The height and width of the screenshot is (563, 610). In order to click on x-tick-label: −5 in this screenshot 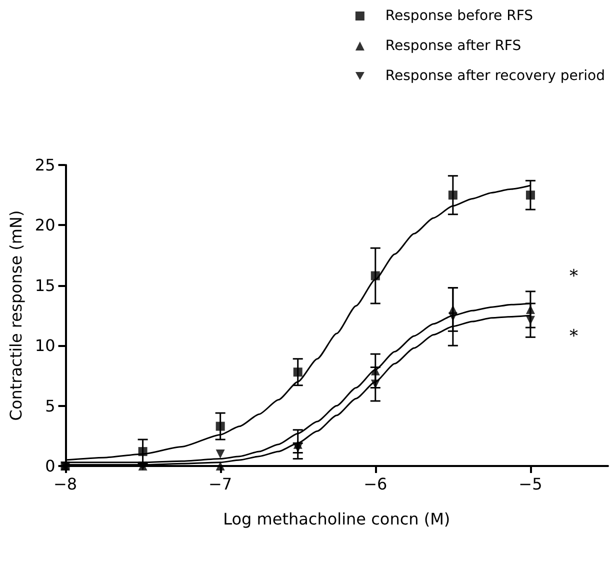, I will do `click(530, 484)`.